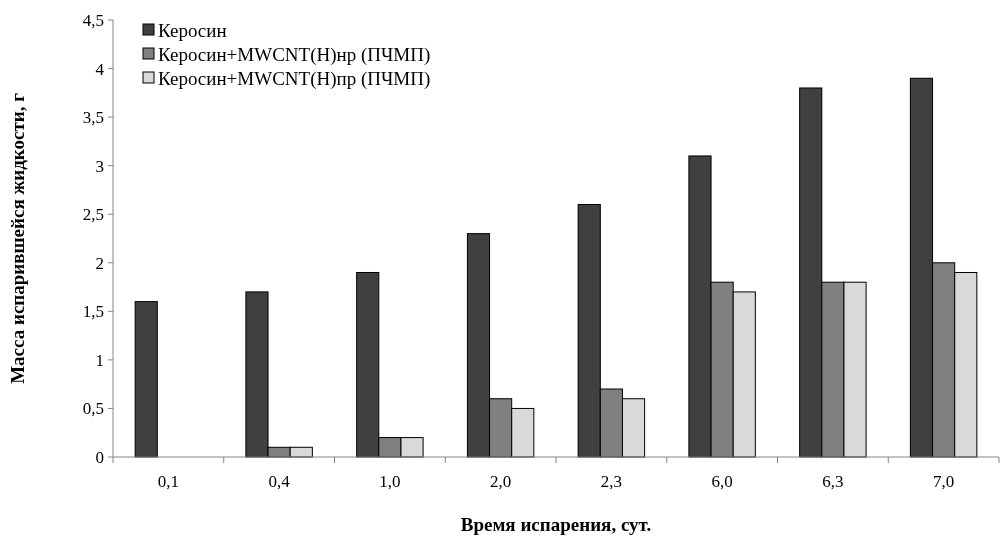  What do you see at coordinates (192, 30) in the screenshot?
I see `legend-label: Керосин` at bounding box center [192, 30].